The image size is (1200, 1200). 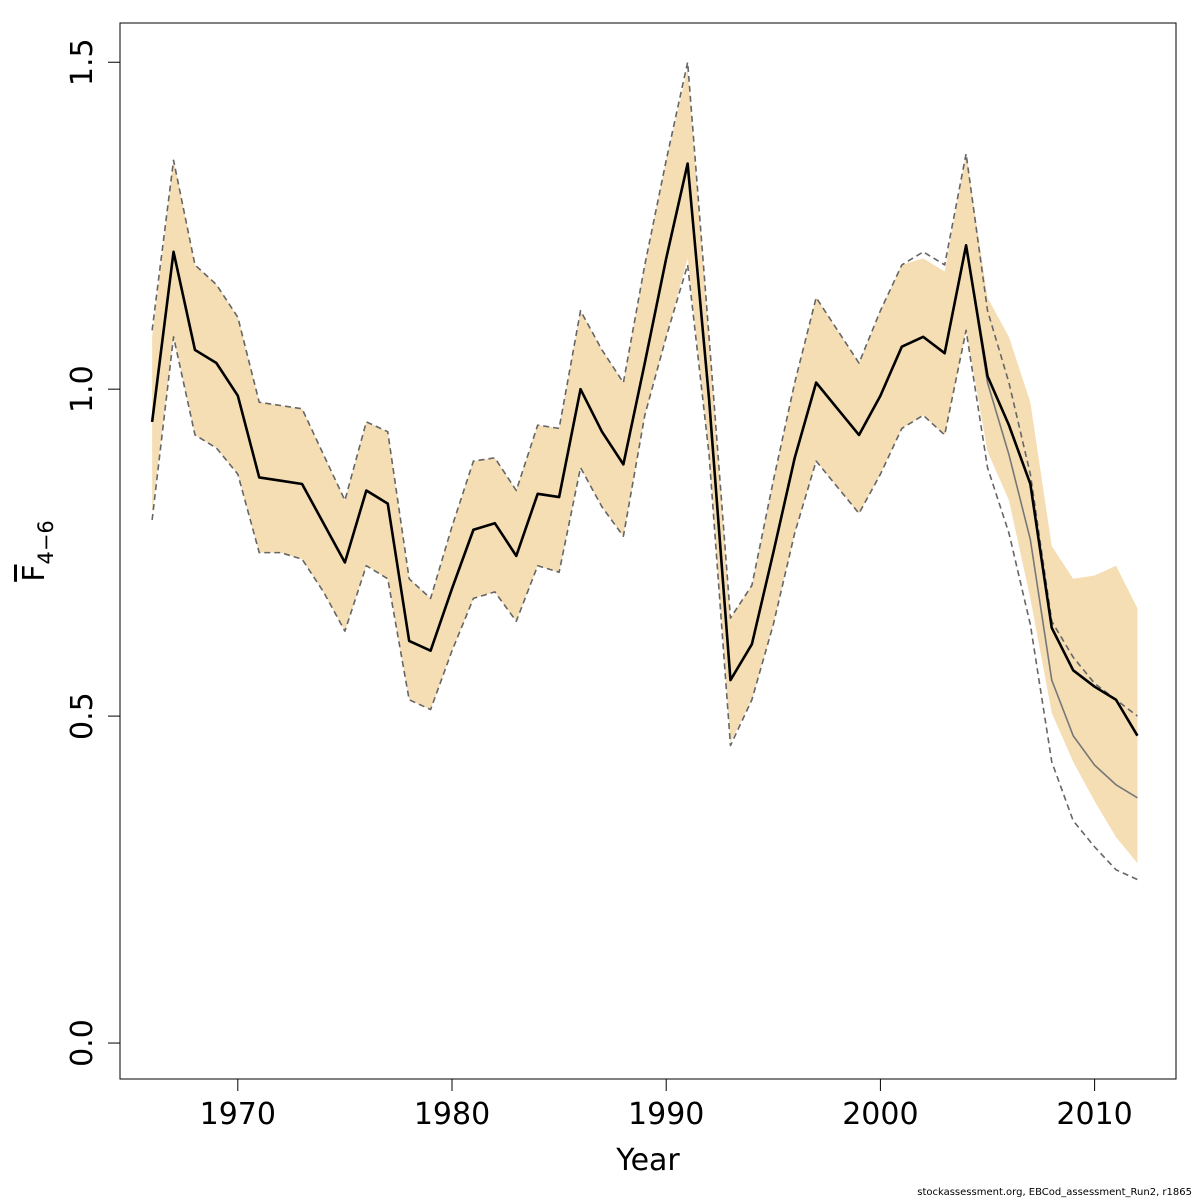 What do you see at coordinates (82, 1043) in the screenshot?
I see `y-tick-label: 0.0` at bounding box center [82, 1043].